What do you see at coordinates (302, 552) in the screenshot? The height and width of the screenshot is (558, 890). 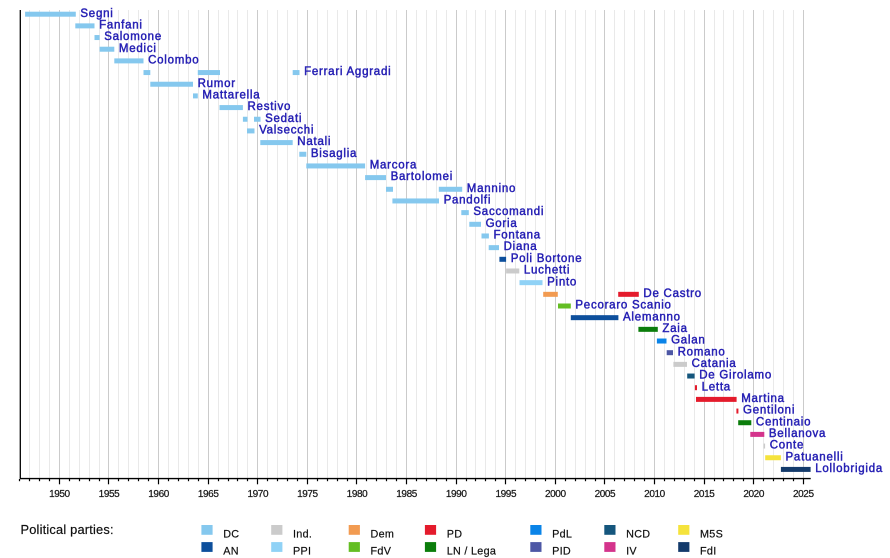 I see `svg-text: PPI` at bounding box center [302, 552].